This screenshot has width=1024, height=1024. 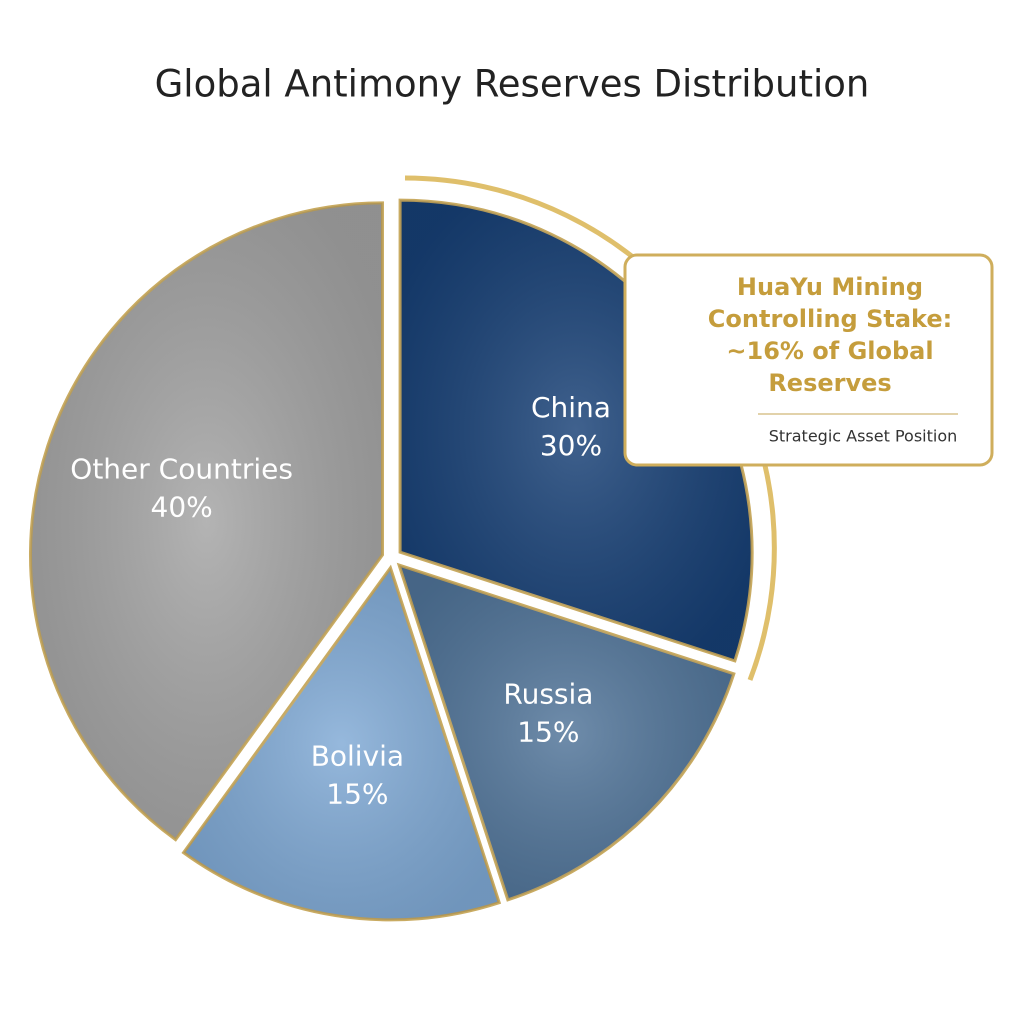 What do you see at coordinates (829, 351) in the screenshot?
I see `annotation-line: ~16% of Global` at bounding box center [829, 351].